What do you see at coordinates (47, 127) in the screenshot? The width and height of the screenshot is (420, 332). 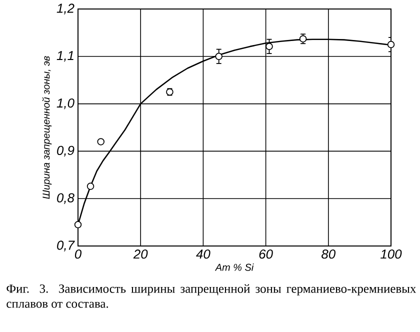 I see `y-axis-title: Ширина запрещенной зоны, эв` at bounding box center [47, 127].